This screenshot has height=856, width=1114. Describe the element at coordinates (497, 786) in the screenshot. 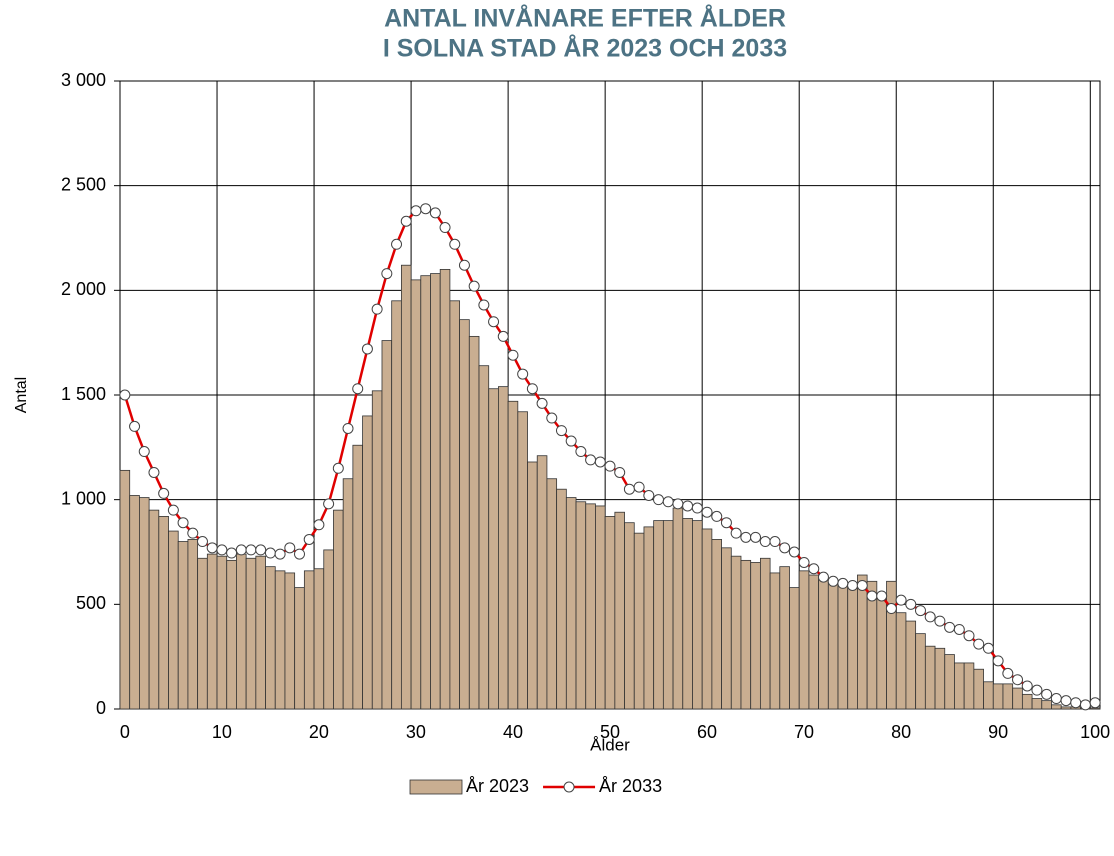

I see `legend-label: År 2023` at that location.